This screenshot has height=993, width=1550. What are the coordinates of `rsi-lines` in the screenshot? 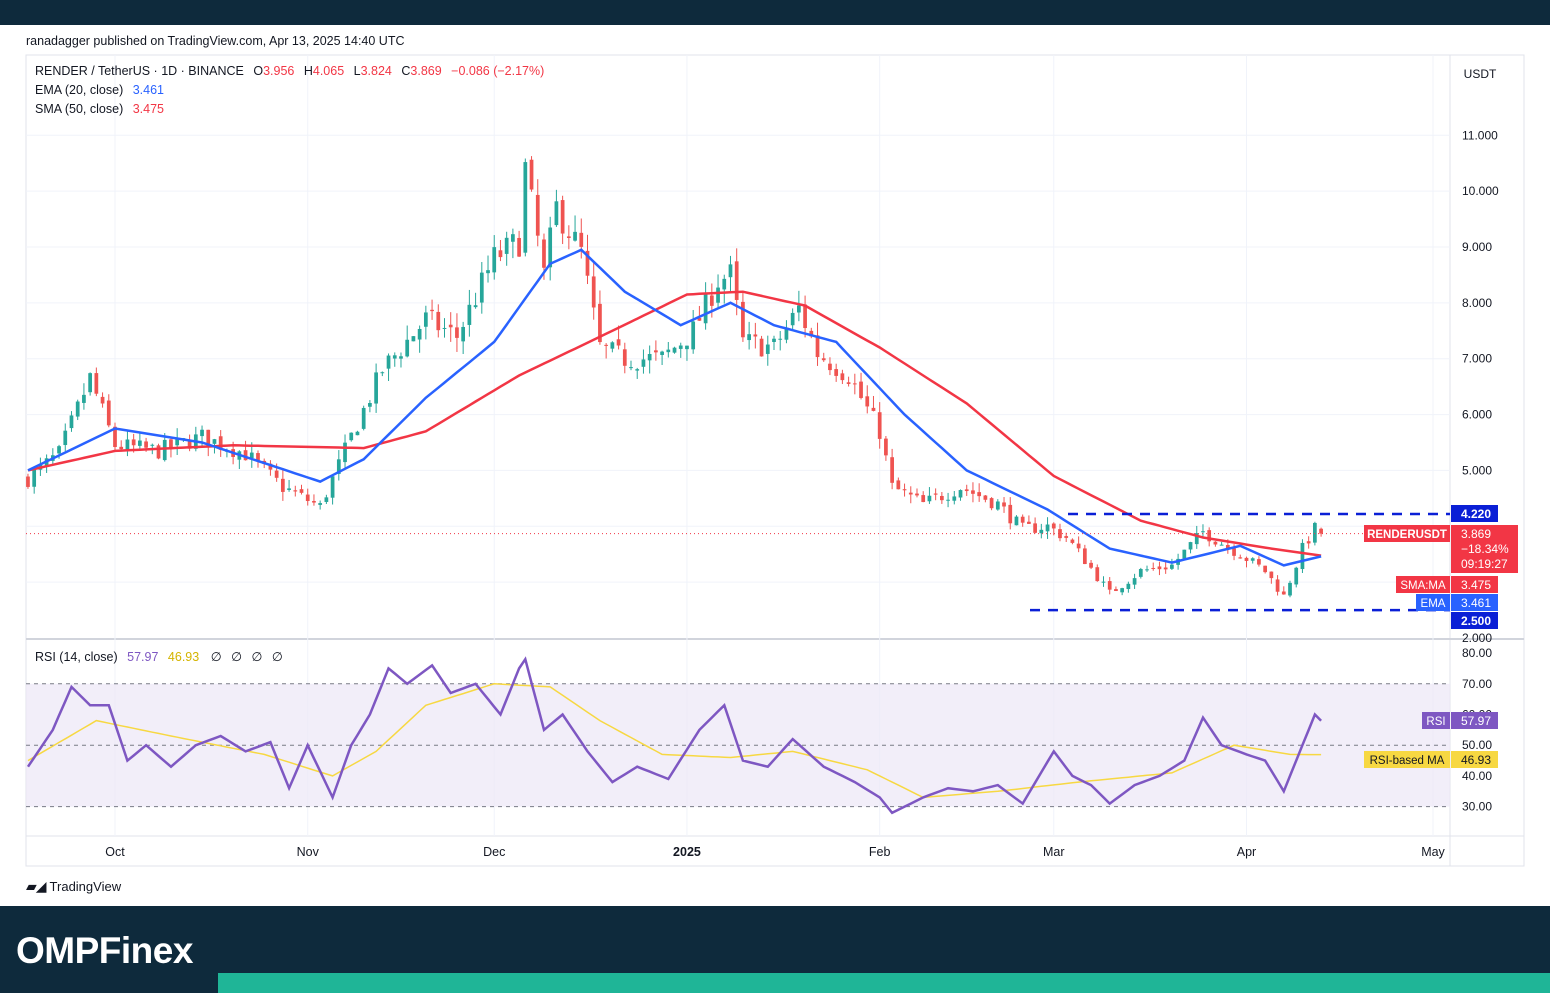 It's located at (674, 735).